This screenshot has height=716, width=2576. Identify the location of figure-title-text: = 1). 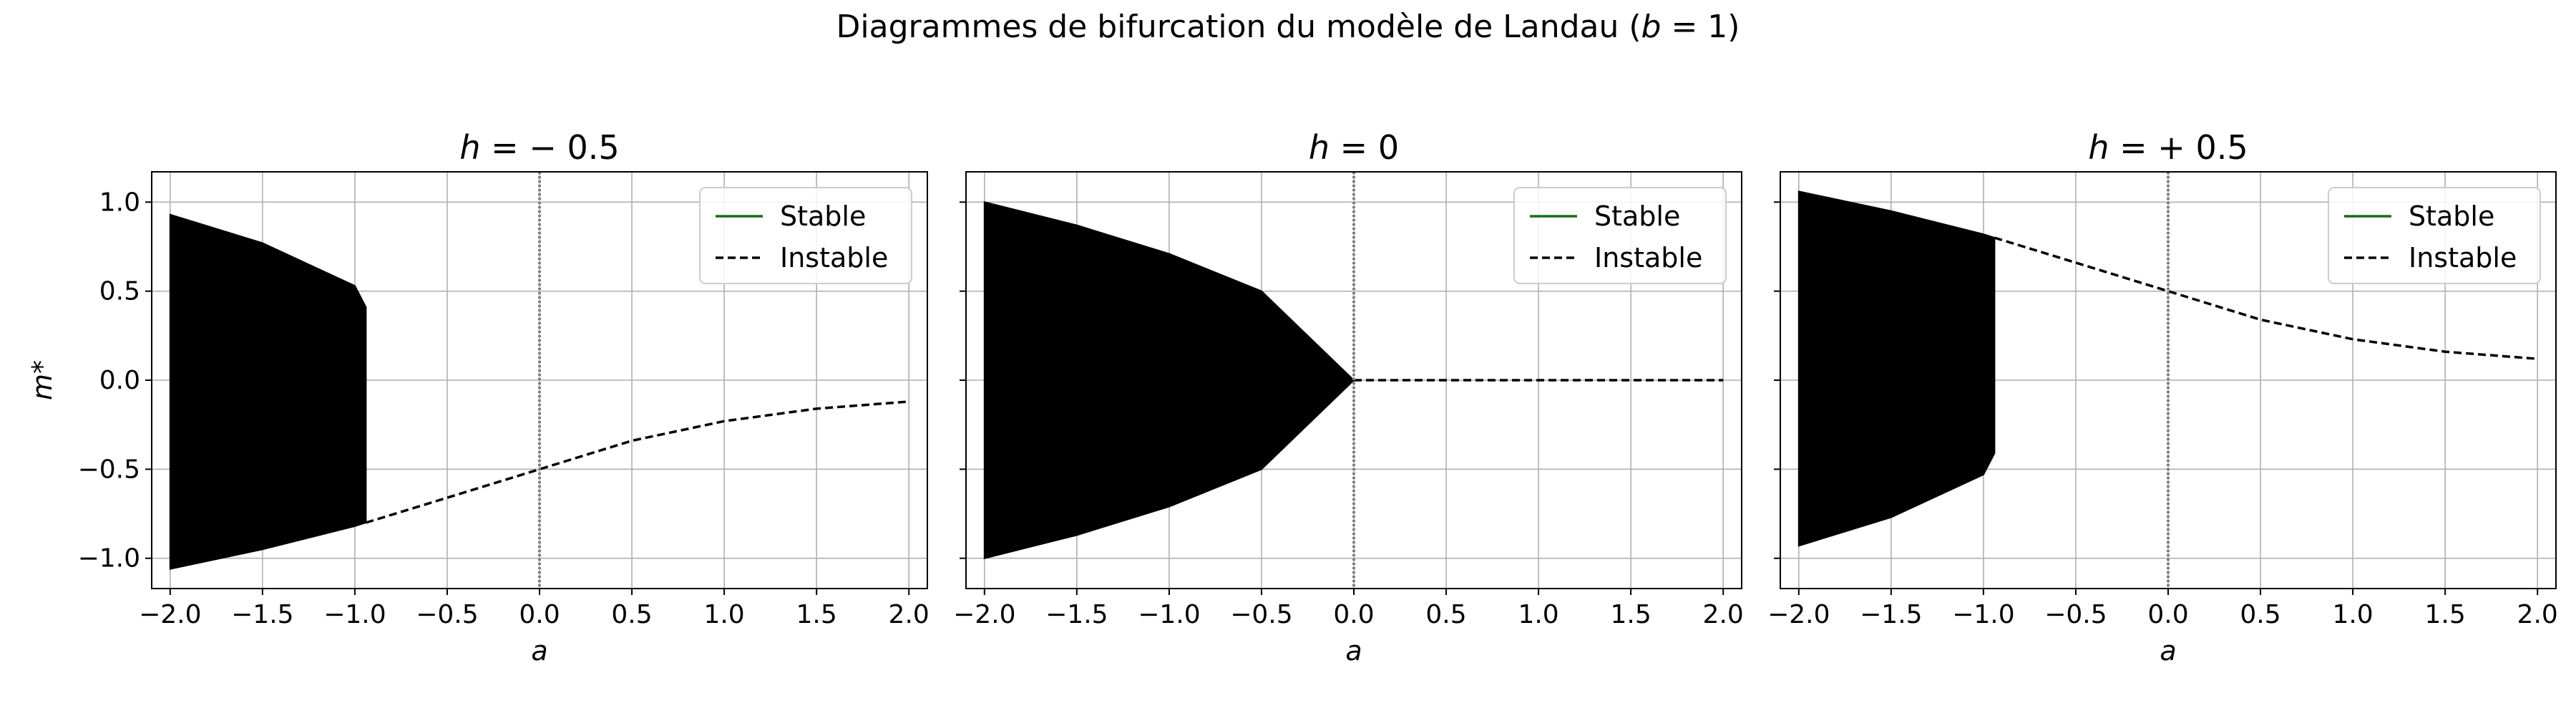
(1700, 27).